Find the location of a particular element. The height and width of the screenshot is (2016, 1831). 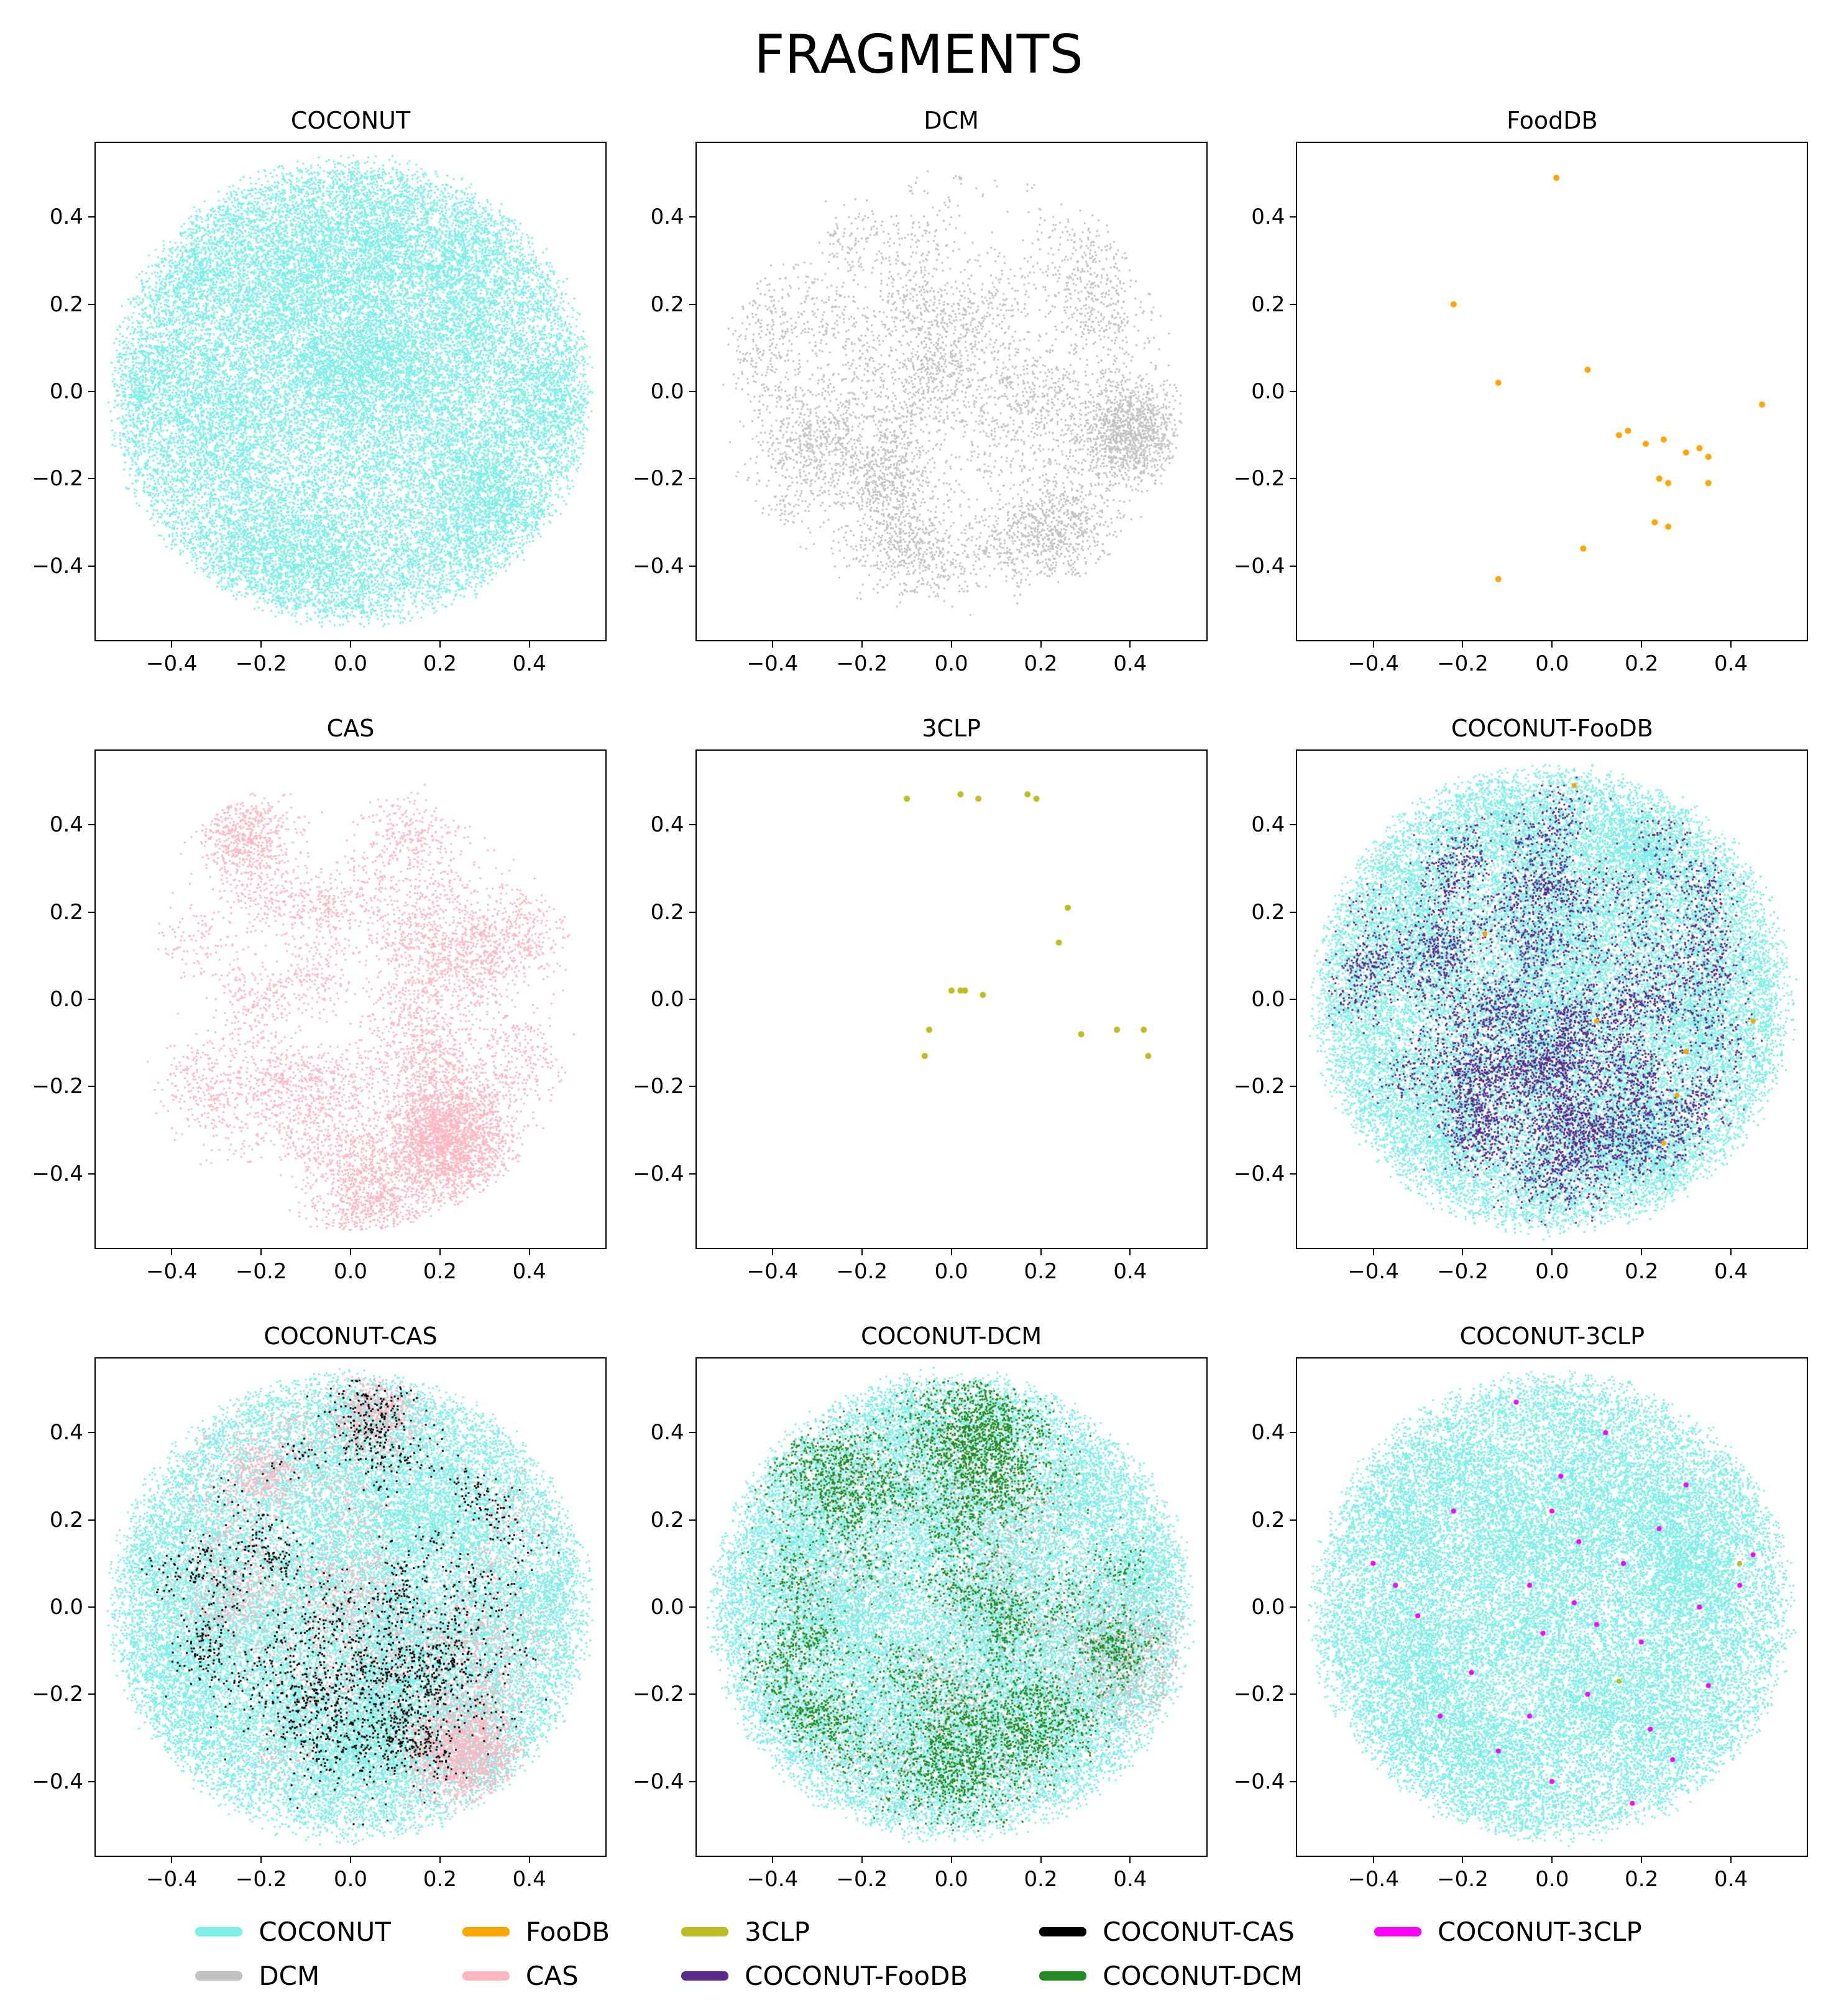

legend-label: 3CLP is located at coordinates (777, 1932).